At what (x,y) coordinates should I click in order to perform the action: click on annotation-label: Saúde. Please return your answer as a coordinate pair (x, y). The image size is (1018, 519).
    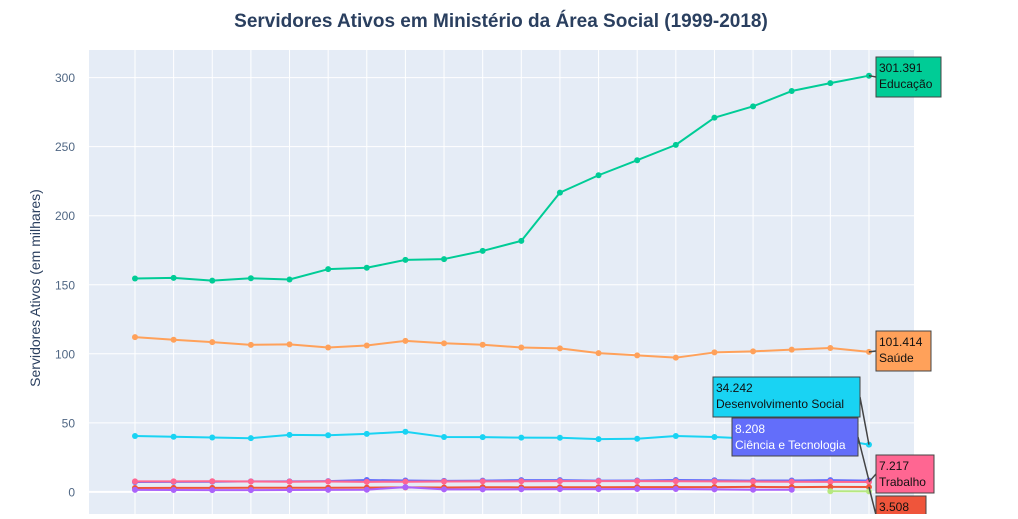
    Looking at the image, I should click on (896, 358).